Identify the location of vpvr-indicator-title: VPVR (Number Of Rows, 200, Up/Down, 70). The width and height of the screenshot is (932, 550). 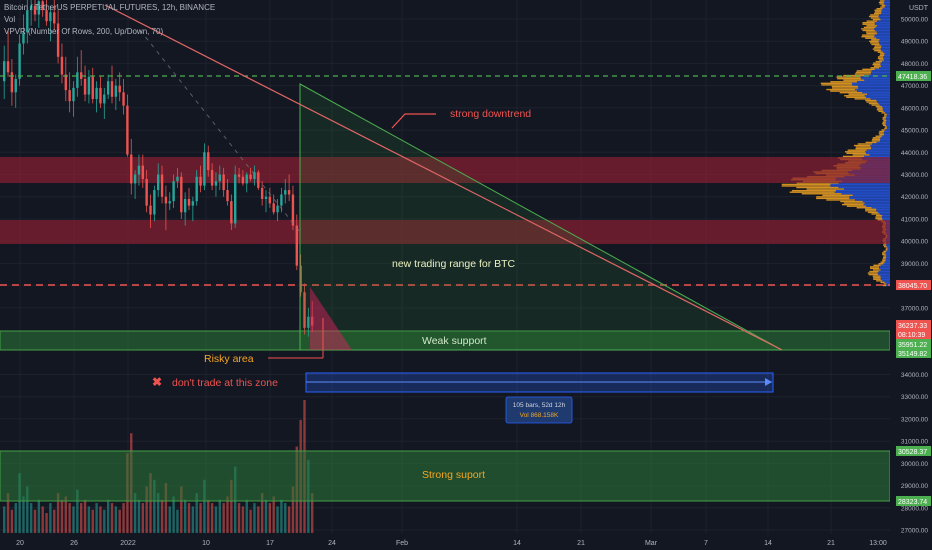
(83, 31).